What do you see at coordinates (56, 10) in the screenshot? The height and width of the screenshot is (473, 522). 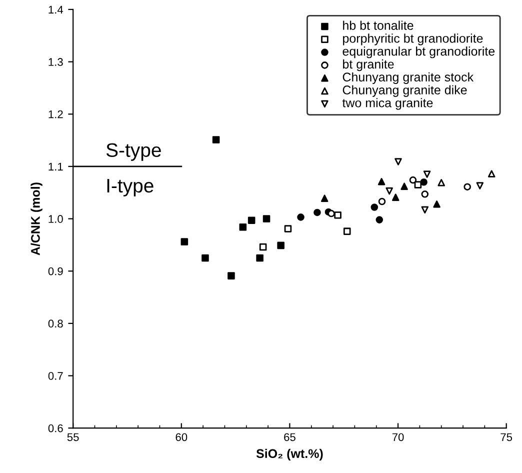 I see `y-tick-label: 1.4` at bounding box center [56, 10].